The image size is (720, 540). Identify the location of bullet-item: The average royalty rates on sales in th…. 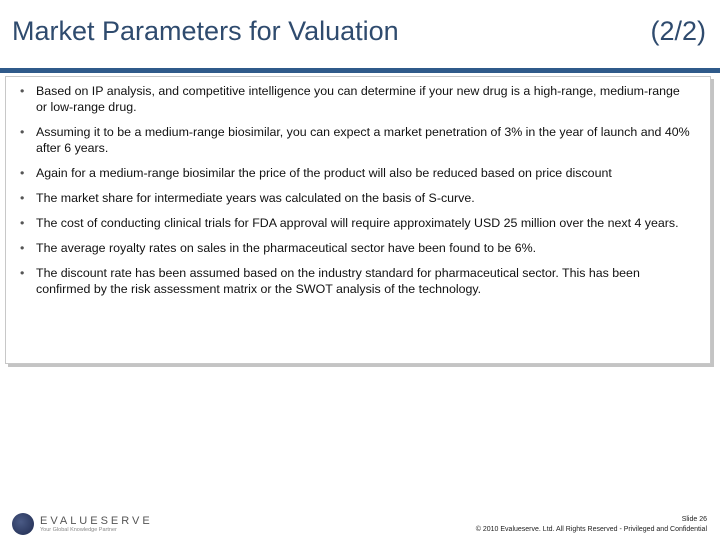
(355, 248).